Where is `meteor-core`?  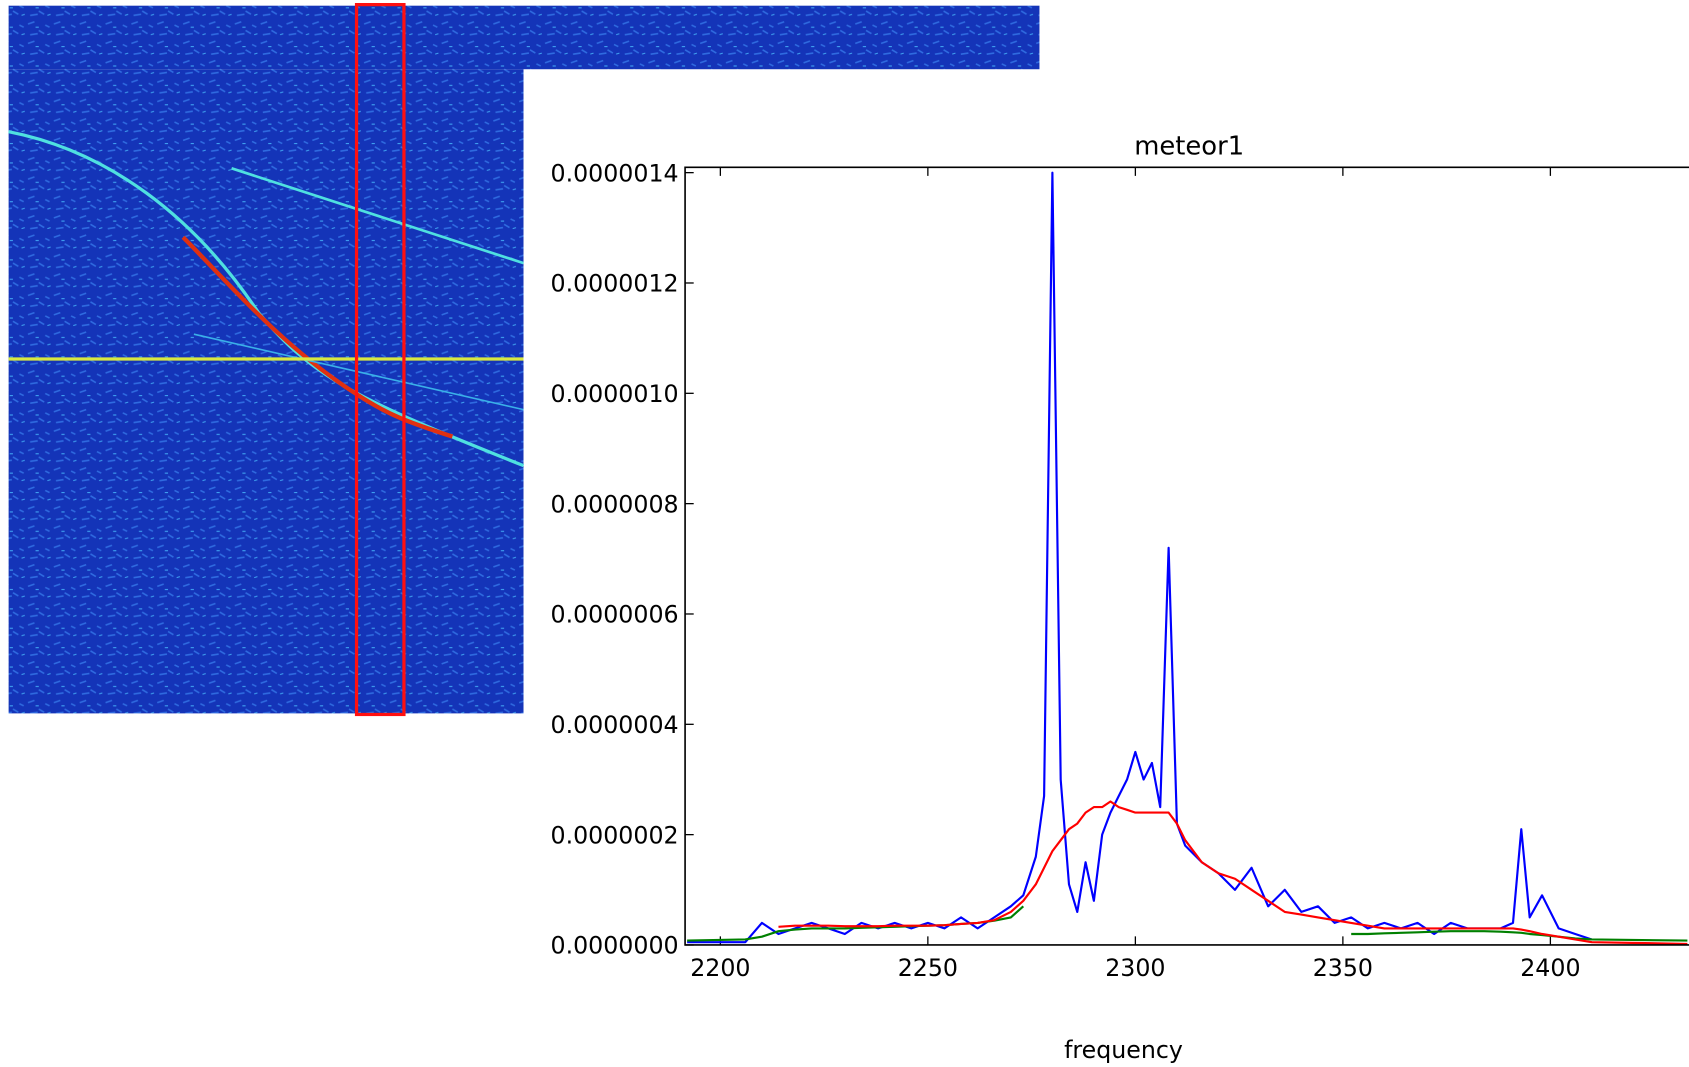
meteor-core is located at coordinates (317, 337).